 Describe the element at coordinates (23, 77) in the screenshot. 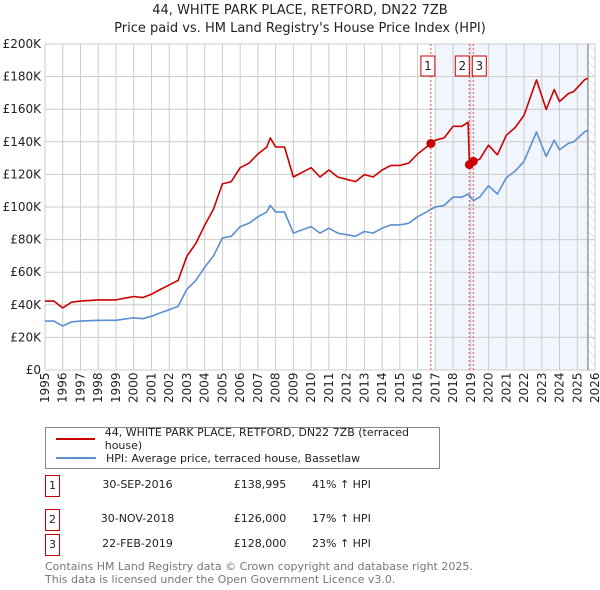

I see `y-tick-label: £180K` at that location.